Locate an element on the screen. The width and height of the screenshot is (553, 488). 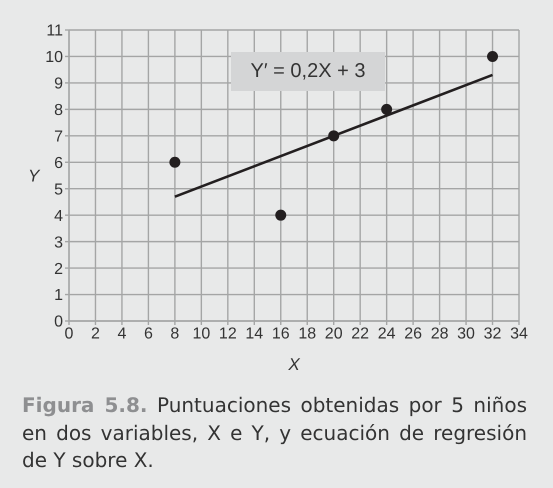
series-label: Y′ = 0,2X + 3 is located at coordinates (308, 71).